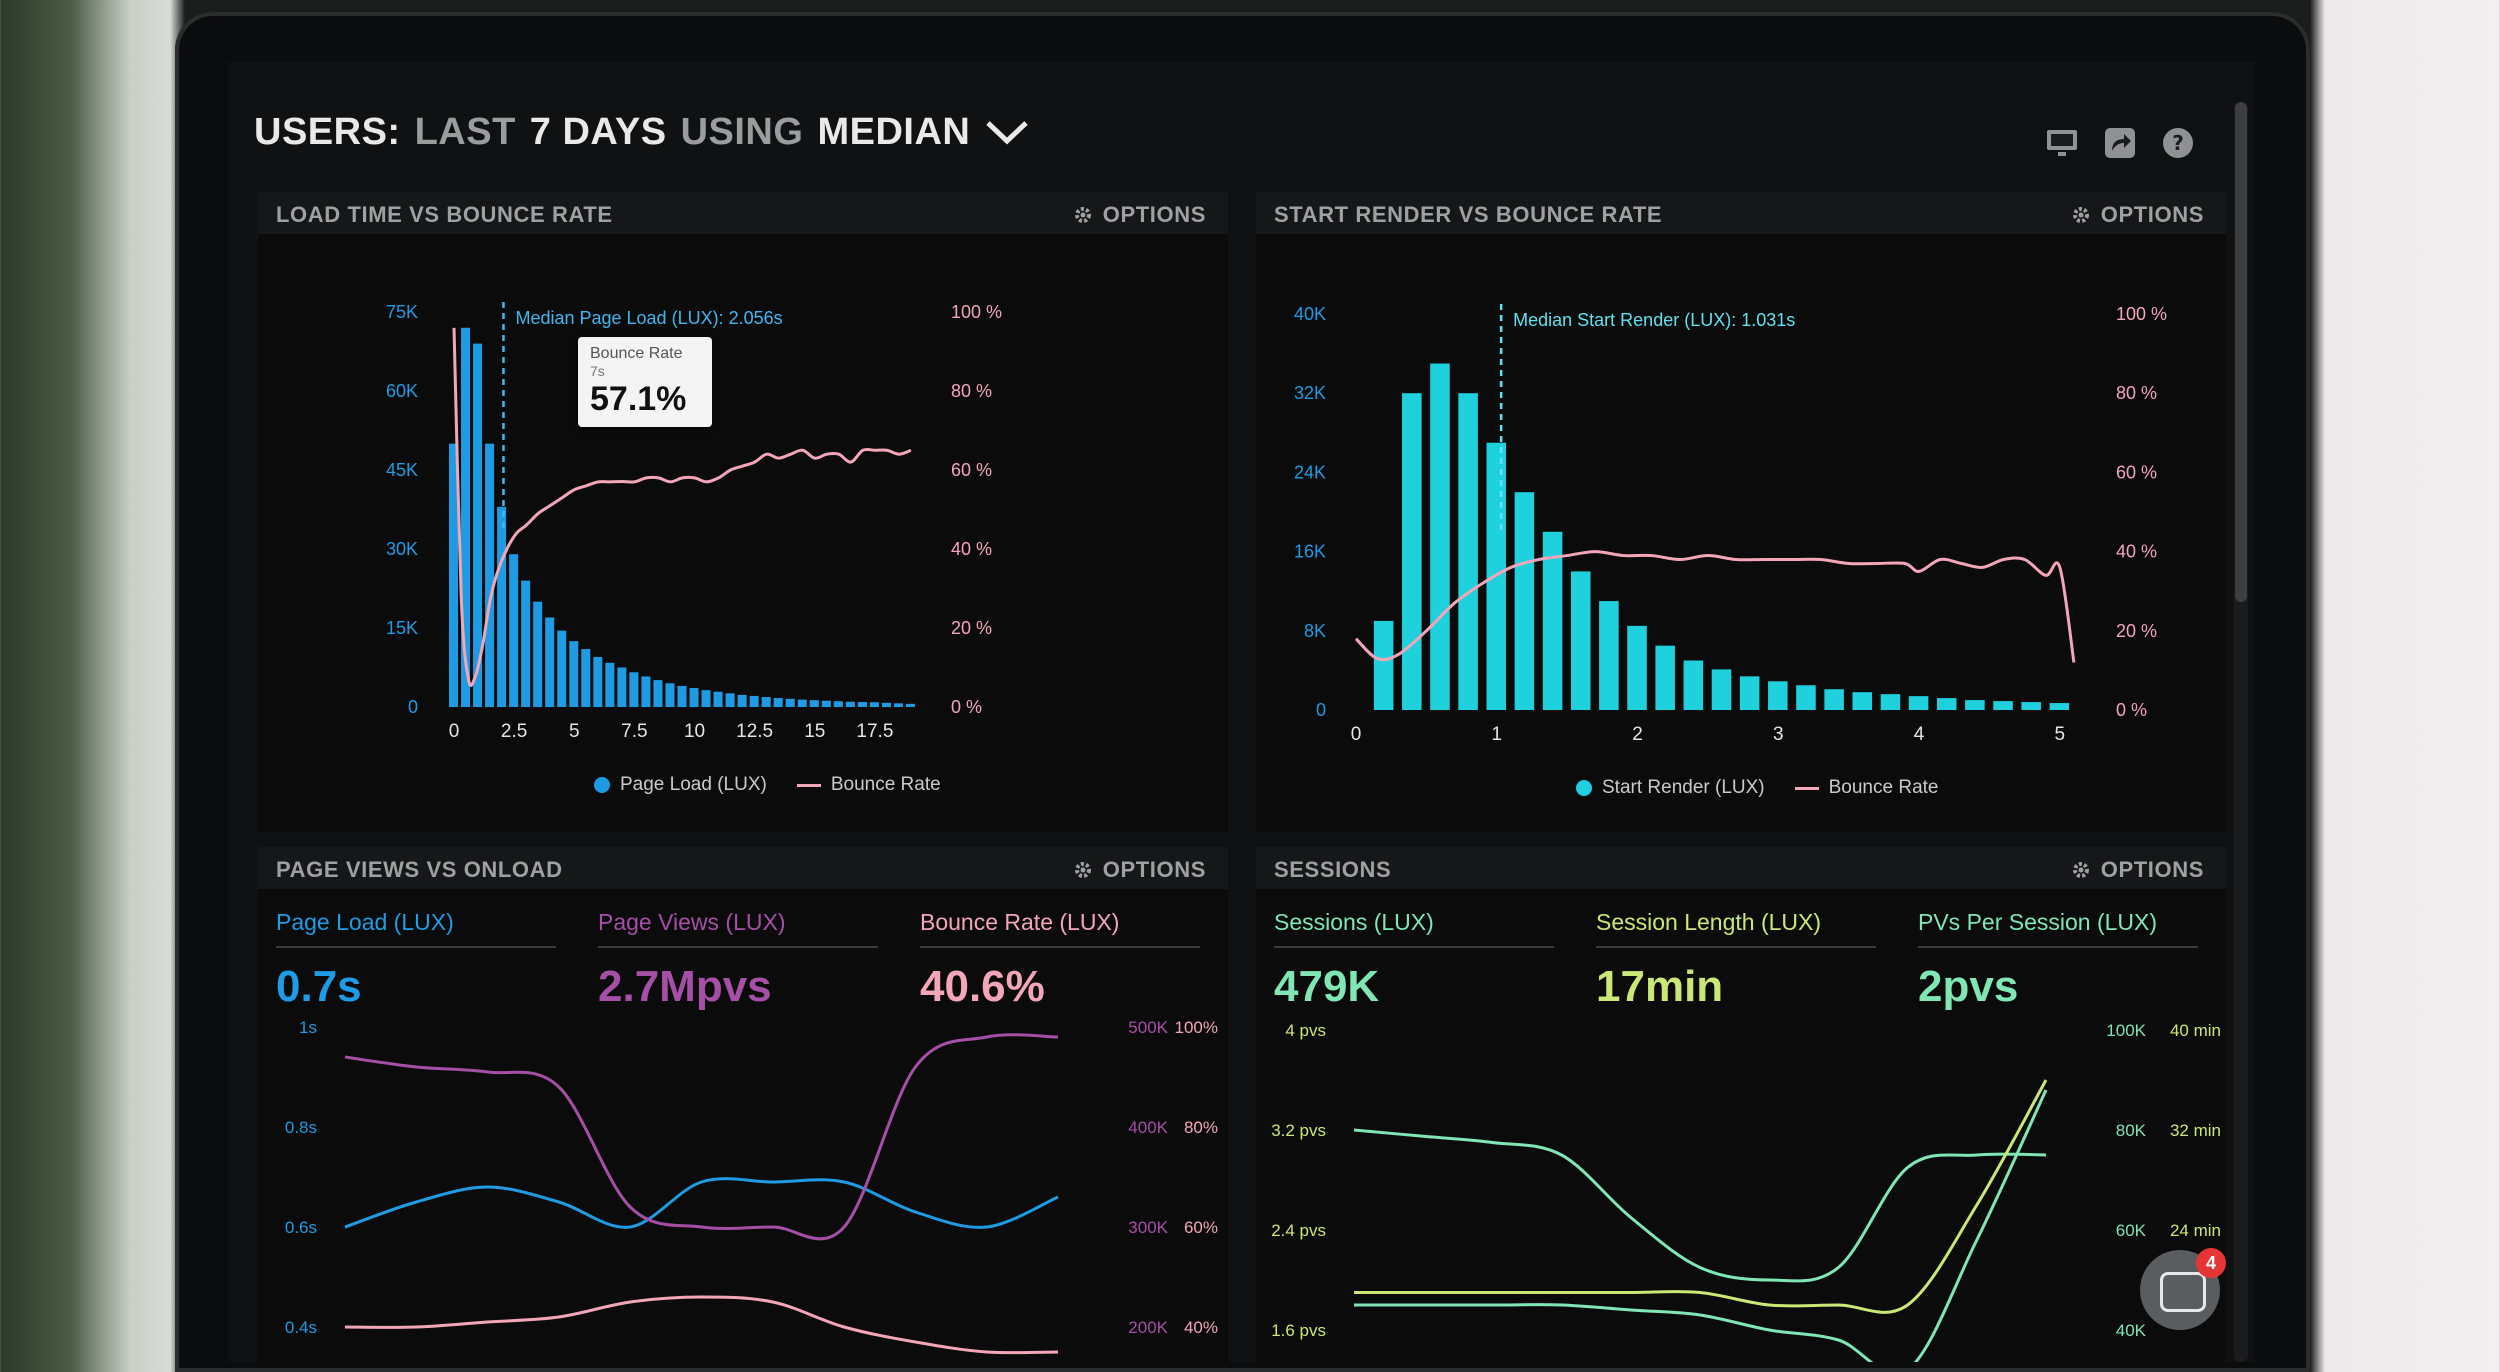 This screenshot has height=1372, width=2500. I want to click on x-tick-label: 12.5, so click(754, 731).